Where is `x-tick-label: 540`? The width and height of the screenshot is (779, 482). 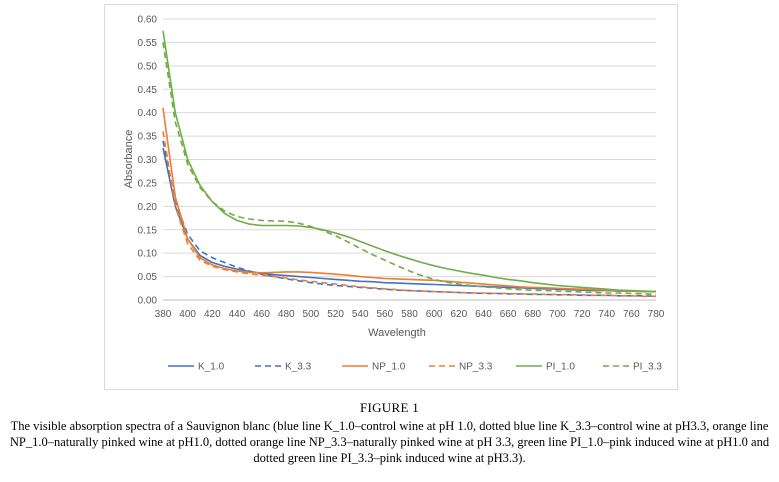 x-tick-label: 540 is located at coordinates (360, 314).